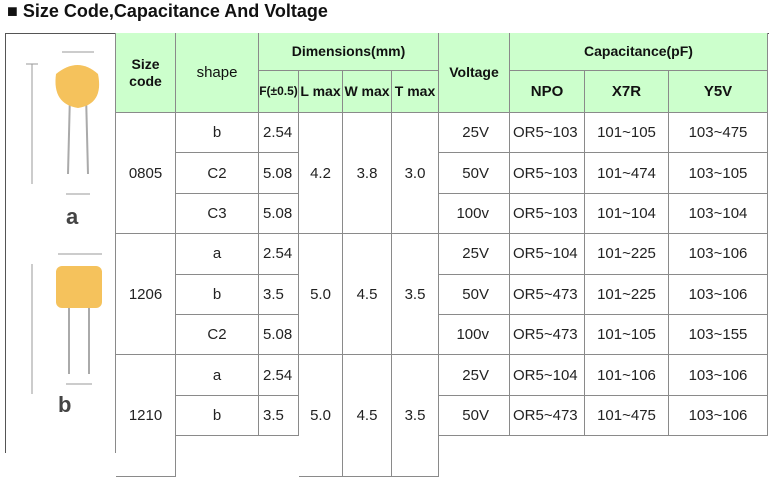 Image resolution: width=771 pixels, height=477 pixels. What do you see at coordinates (718, 133) in the screenshot?
I see `y5v: 103~475` at bounding box center [718, 133].